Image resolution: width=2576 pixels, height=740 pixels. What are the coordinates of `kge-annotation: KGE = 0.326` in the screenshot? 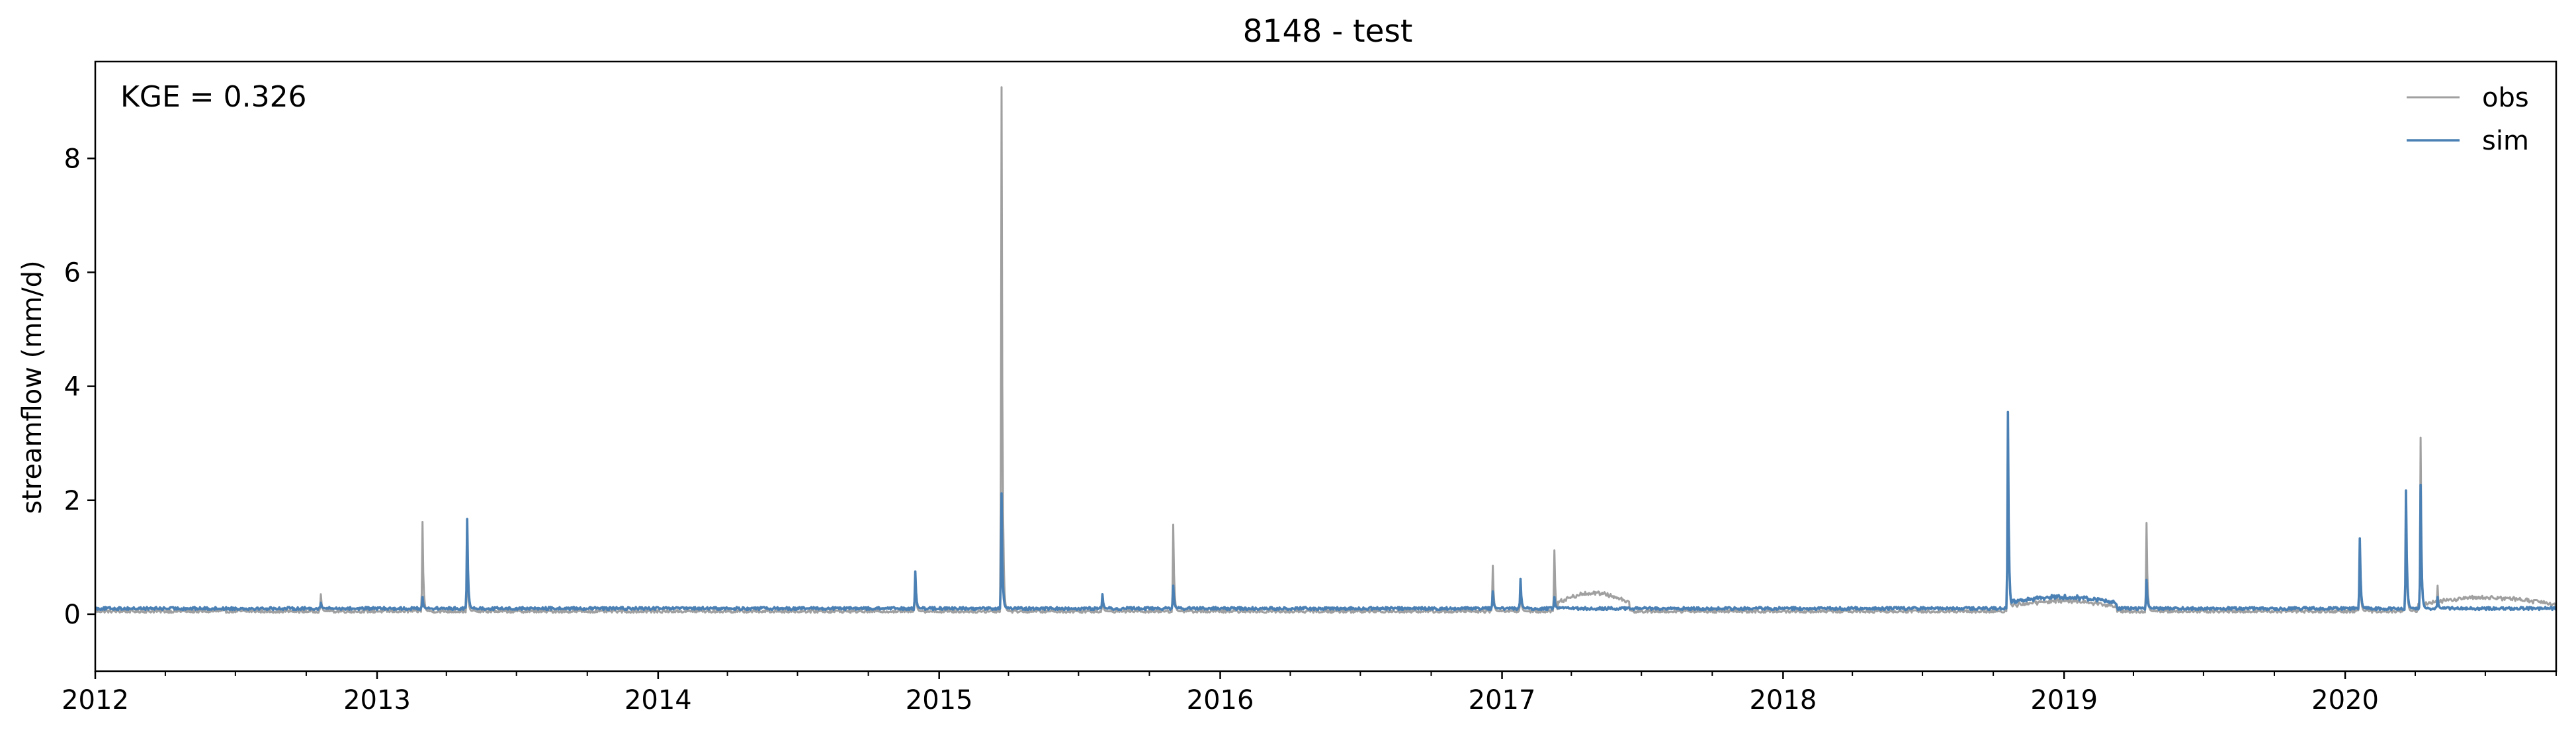 It's located at (213, 97).